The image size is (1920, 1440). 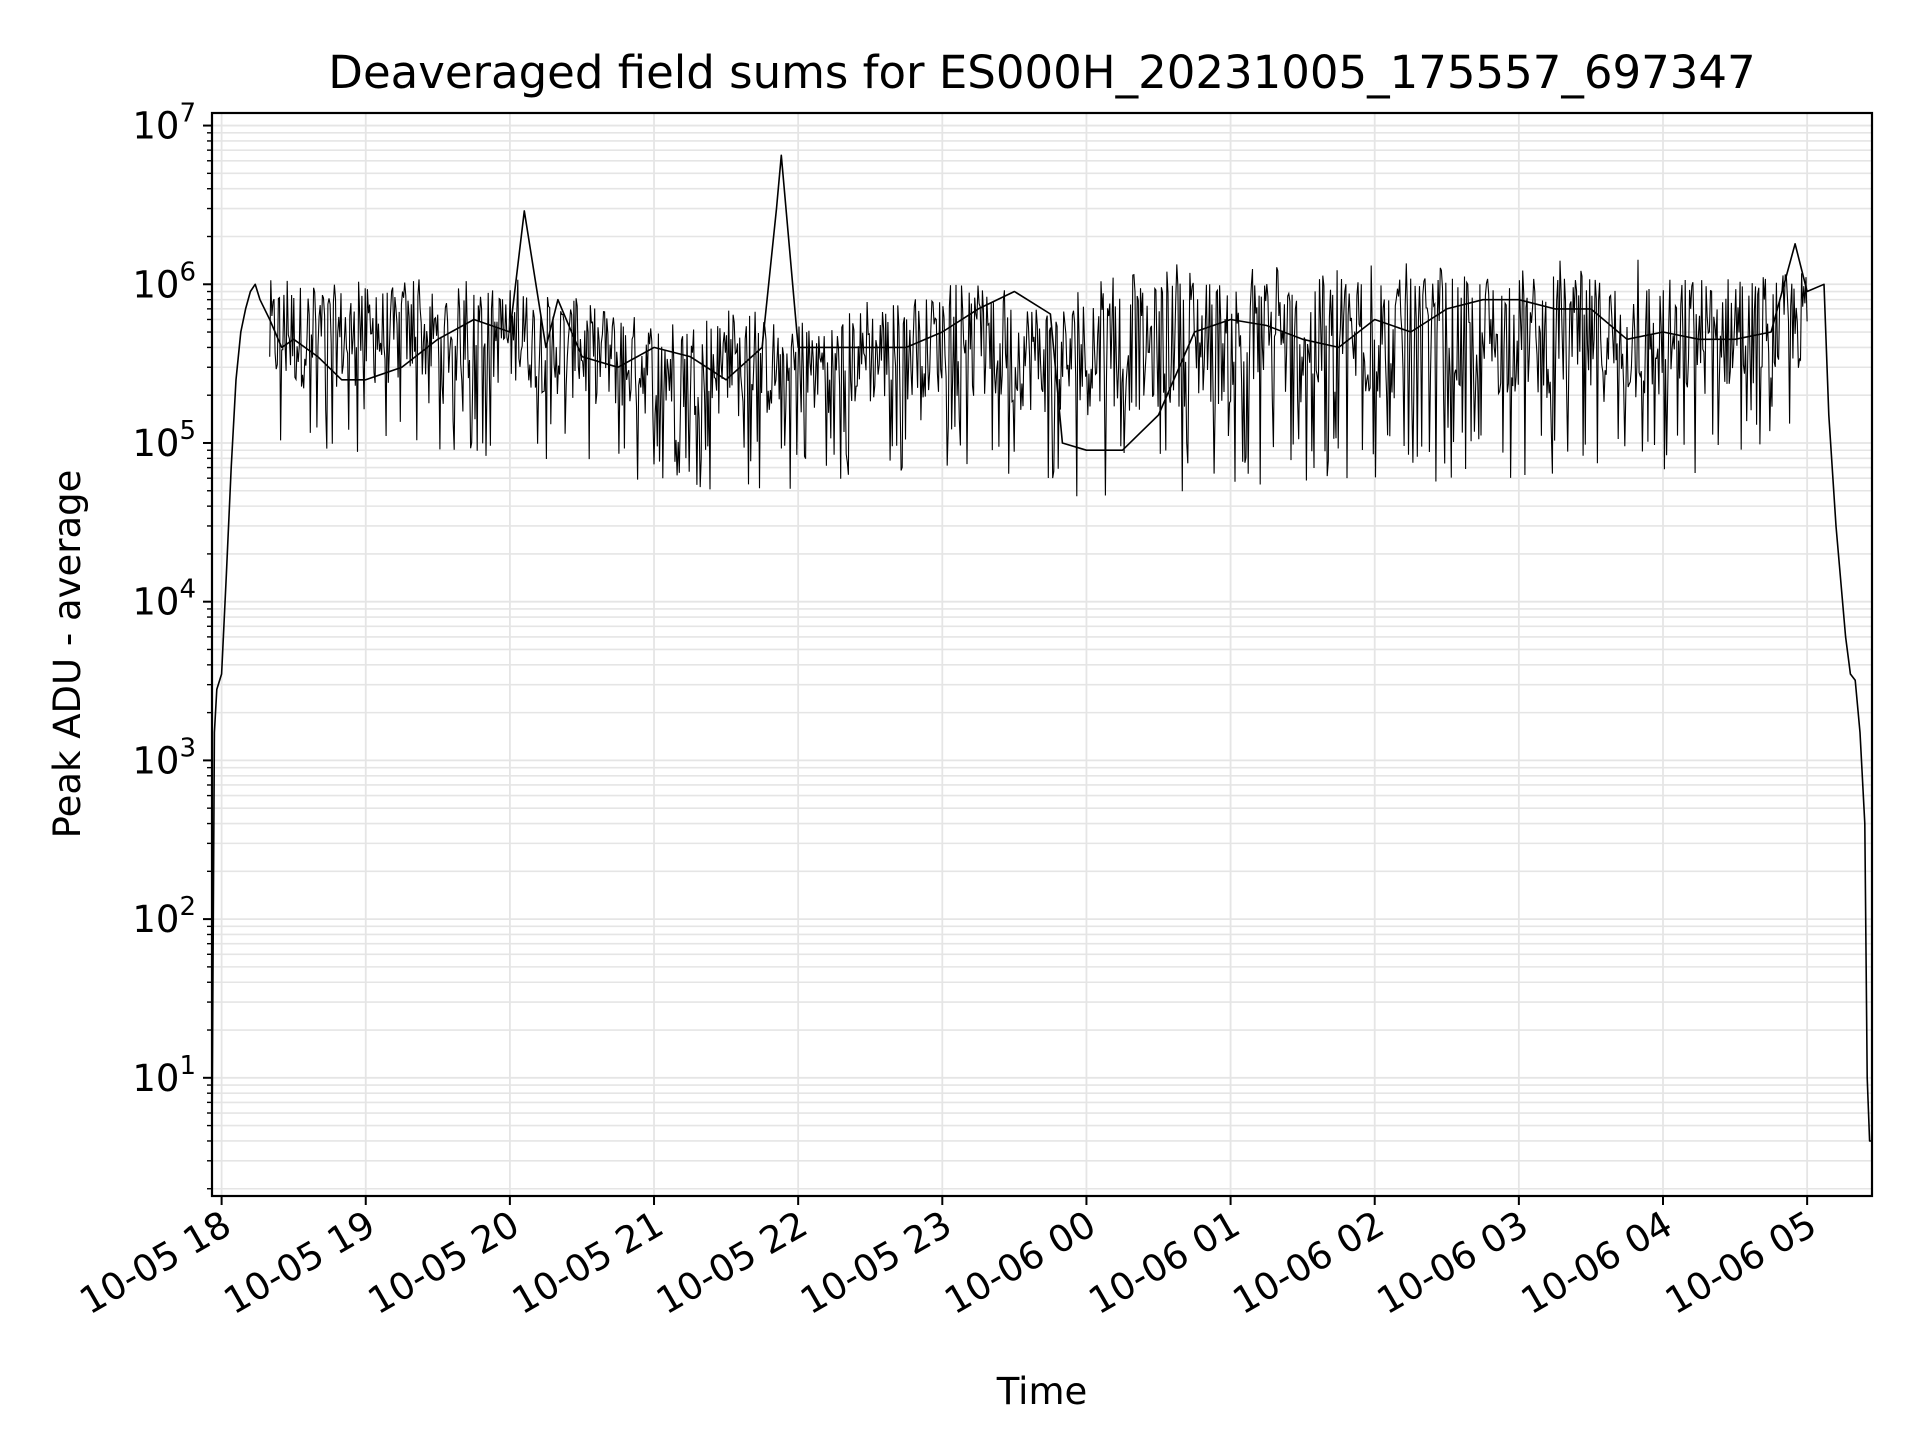 What do you see at coordinates (164, 440) in the screenshot?
I see `y-tick-label: 10⁵` at bounding box center [164, 440].